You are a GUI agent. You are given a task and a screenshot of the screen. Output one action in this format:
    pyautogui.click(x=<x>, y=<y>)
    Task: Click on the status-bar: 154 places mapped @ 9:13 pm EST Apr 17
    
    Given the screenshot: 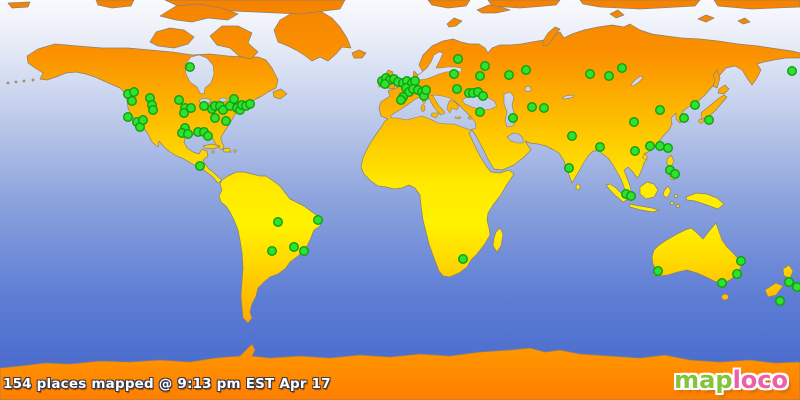 What is the action you would take?
    pyautogui.click(x=167, y=384)
    